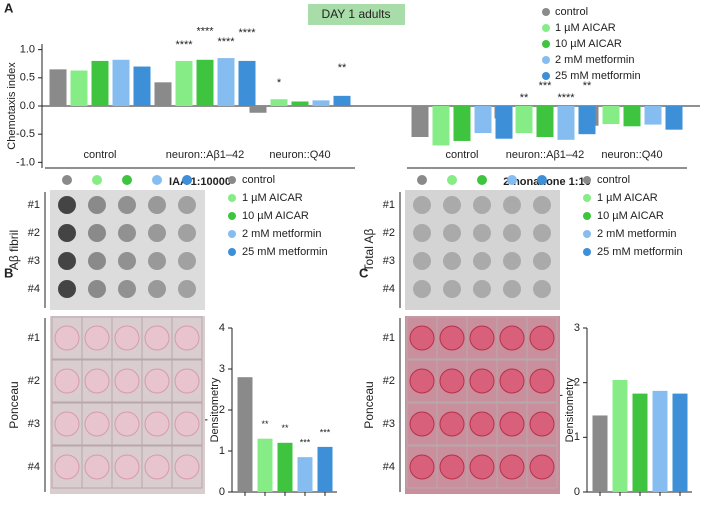 Image resolution: width=708 pixels, height=505 pixels. I want to click on significance: ***, so click(305, 443).